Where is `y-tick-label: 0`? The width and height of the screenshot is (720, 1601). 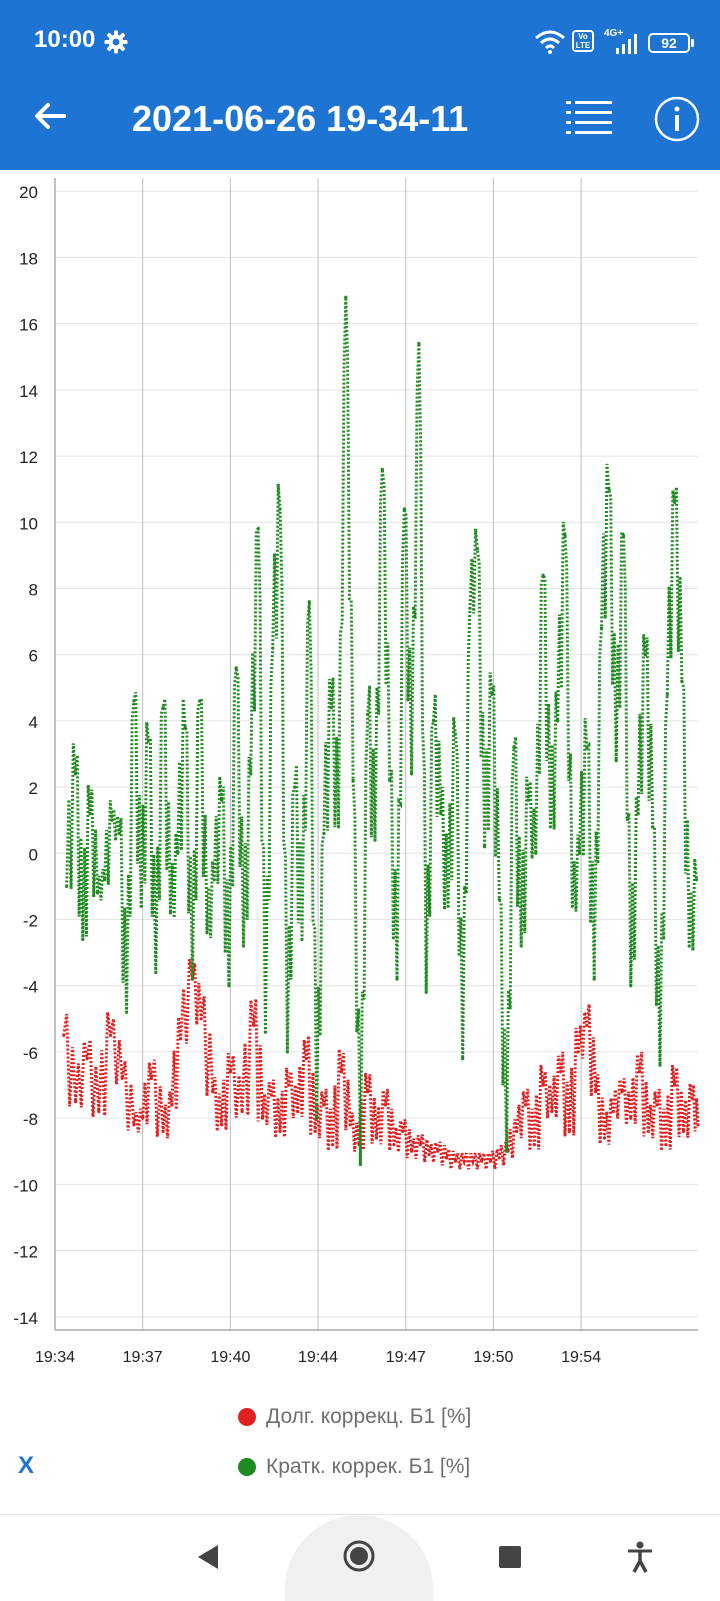
y-tick-label: 0 is located at coordinates (33, 854).